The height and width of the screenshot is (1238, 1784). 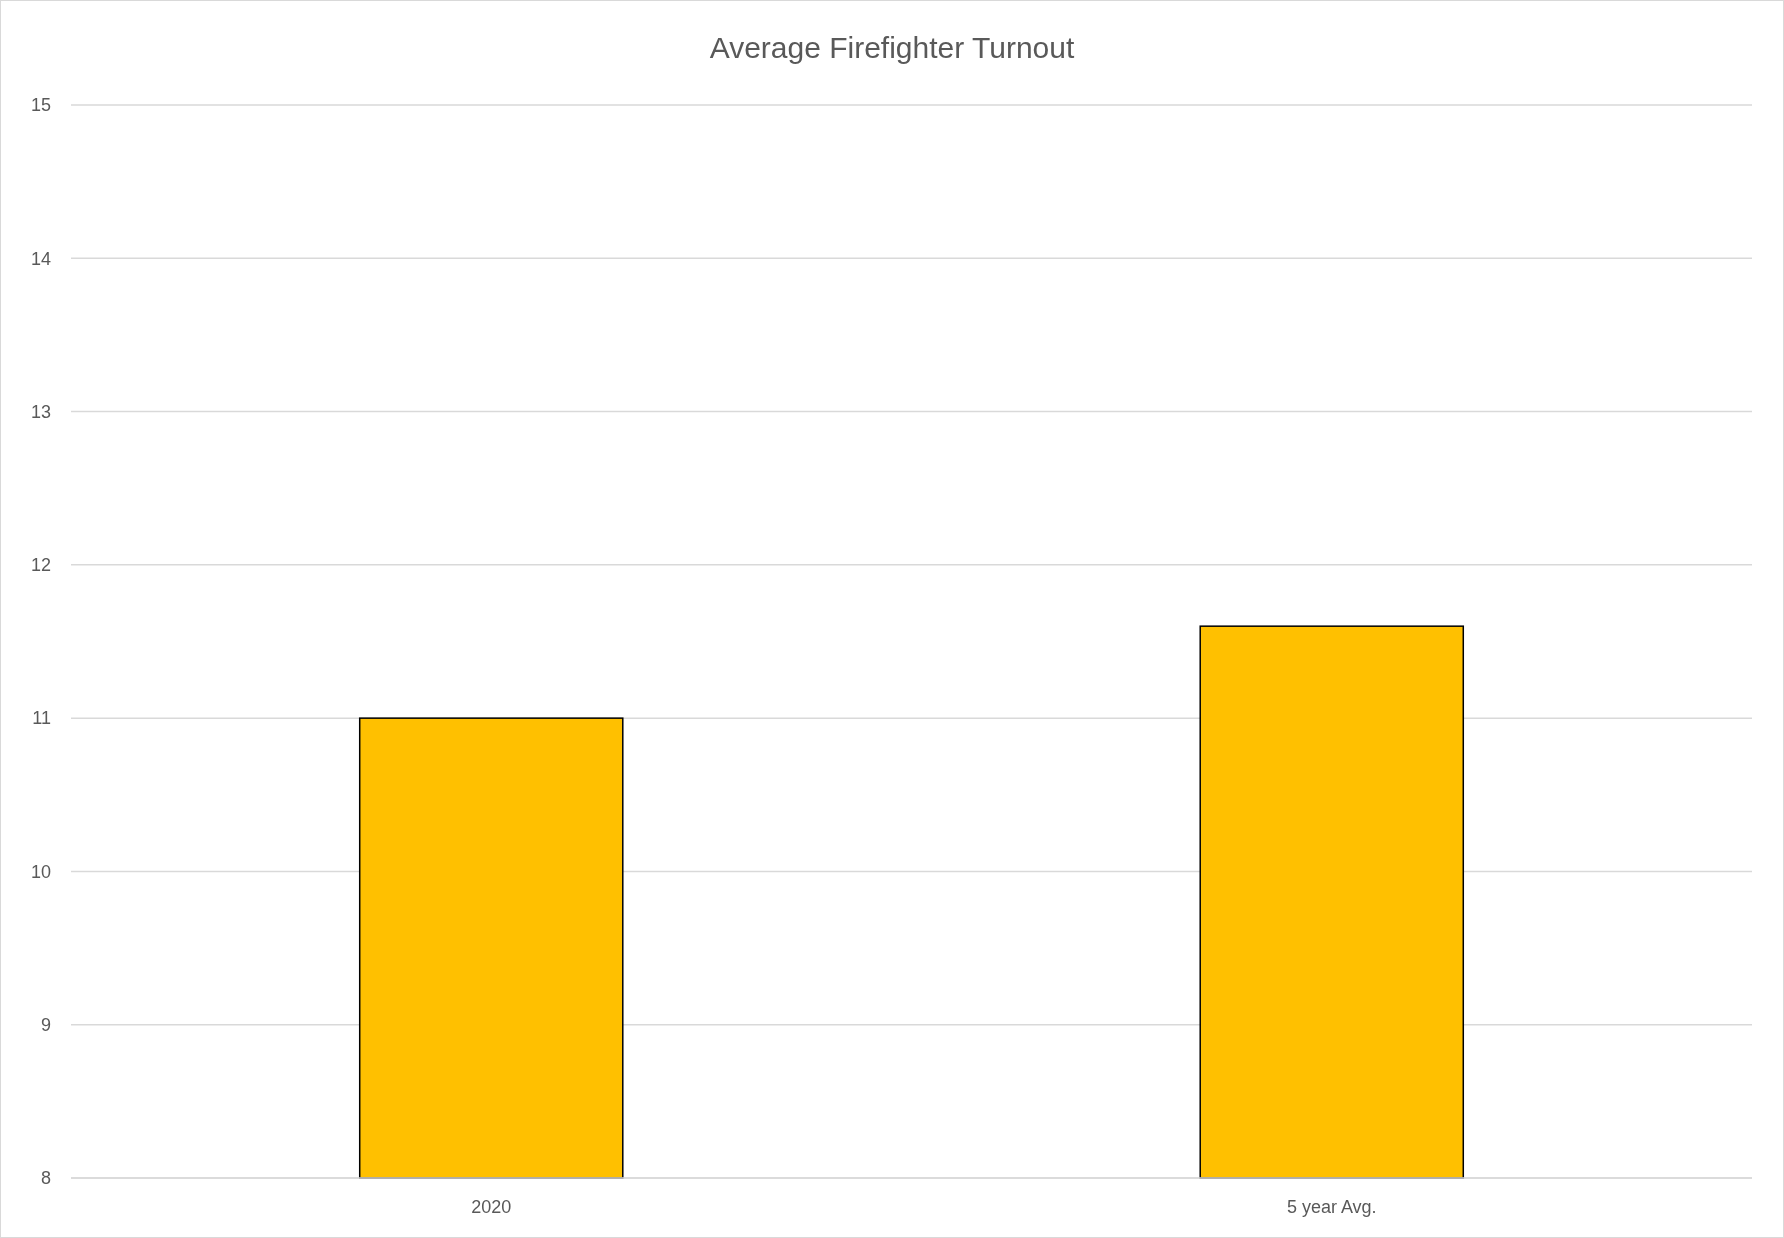 I want to click on y-tick-label: 8, so click(x=45, y=1178).